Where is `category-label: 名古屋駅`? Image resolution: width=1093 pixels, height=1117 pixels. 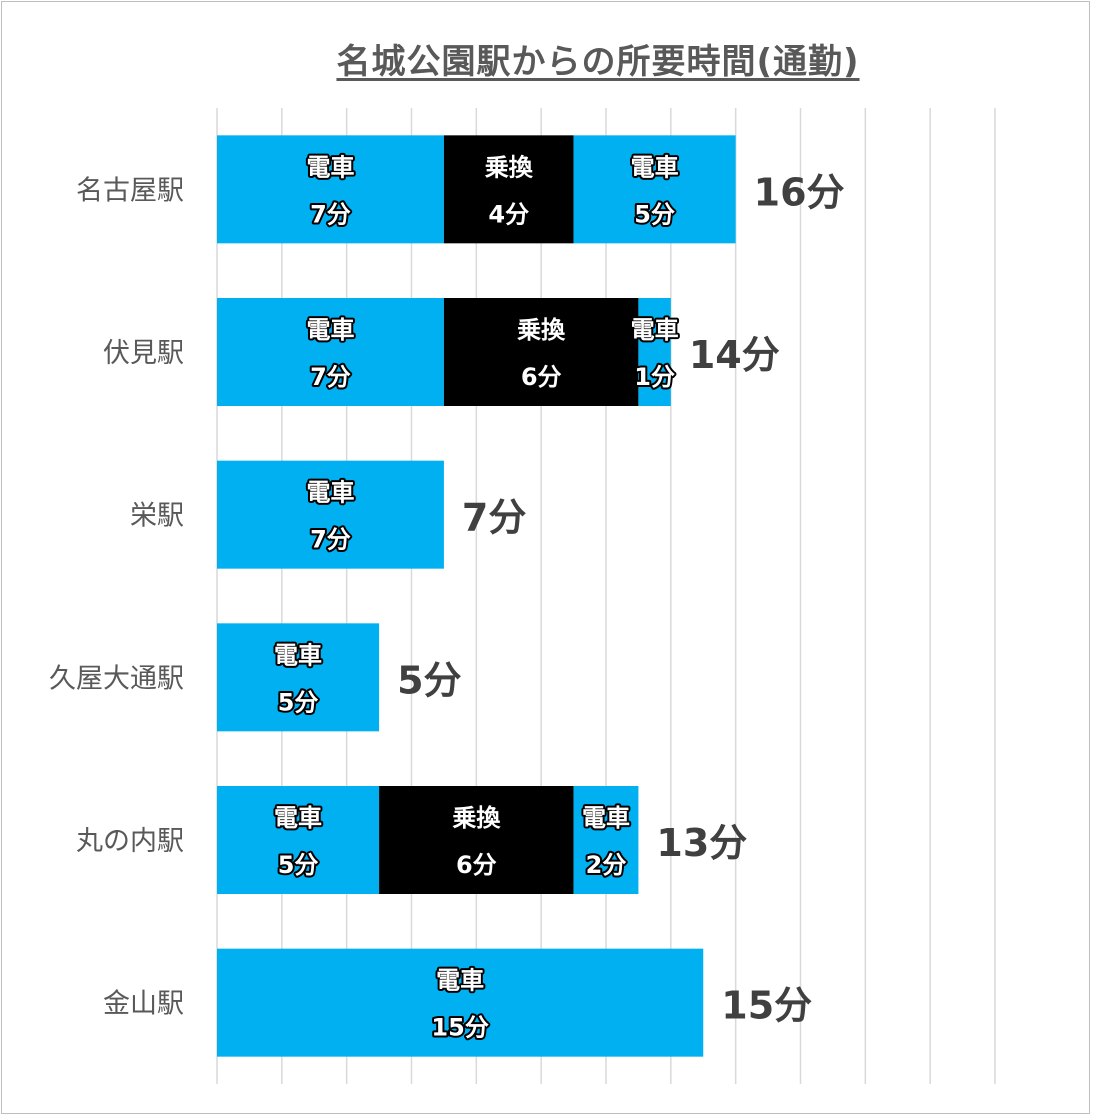
category-label: 名古屋駅 is located at coordinates (130, 190).